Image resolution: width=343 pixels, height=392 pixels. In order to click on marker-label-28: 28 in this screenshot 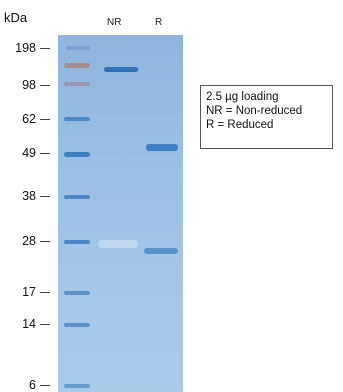, I will do `click(29, 241)`.